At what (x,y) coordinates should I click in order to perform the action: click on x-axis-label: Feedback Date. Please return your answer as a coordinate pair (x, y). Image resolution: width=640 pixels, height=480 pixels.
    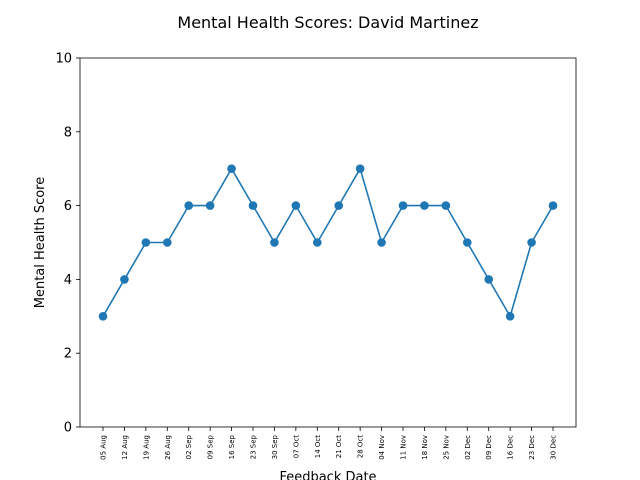
    Looking at the image, I should click on (327, 475).